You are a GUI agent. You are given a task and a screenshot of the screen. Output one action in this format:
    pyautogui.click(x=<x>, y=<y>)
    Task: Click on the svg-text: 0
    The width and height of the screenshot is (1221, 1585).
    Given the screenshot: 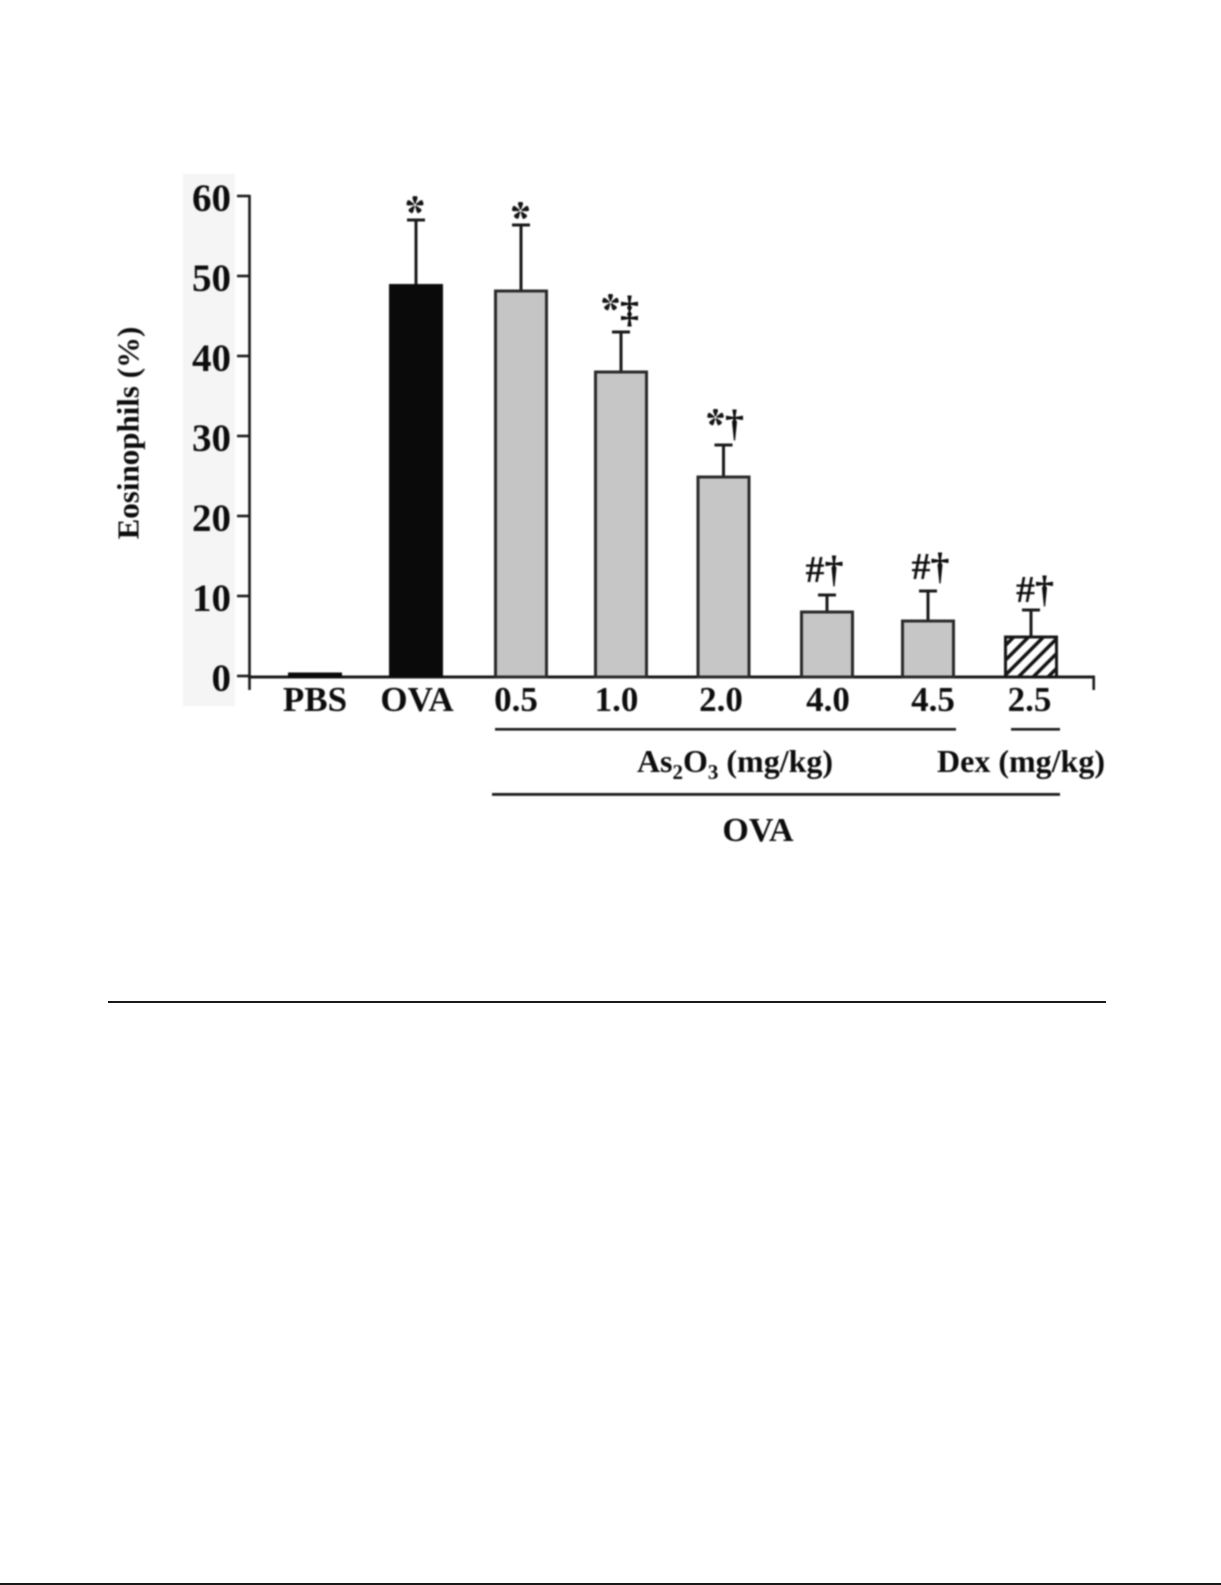 What is the action you would take?
    pyautogui.click(x=222, y=678)
    